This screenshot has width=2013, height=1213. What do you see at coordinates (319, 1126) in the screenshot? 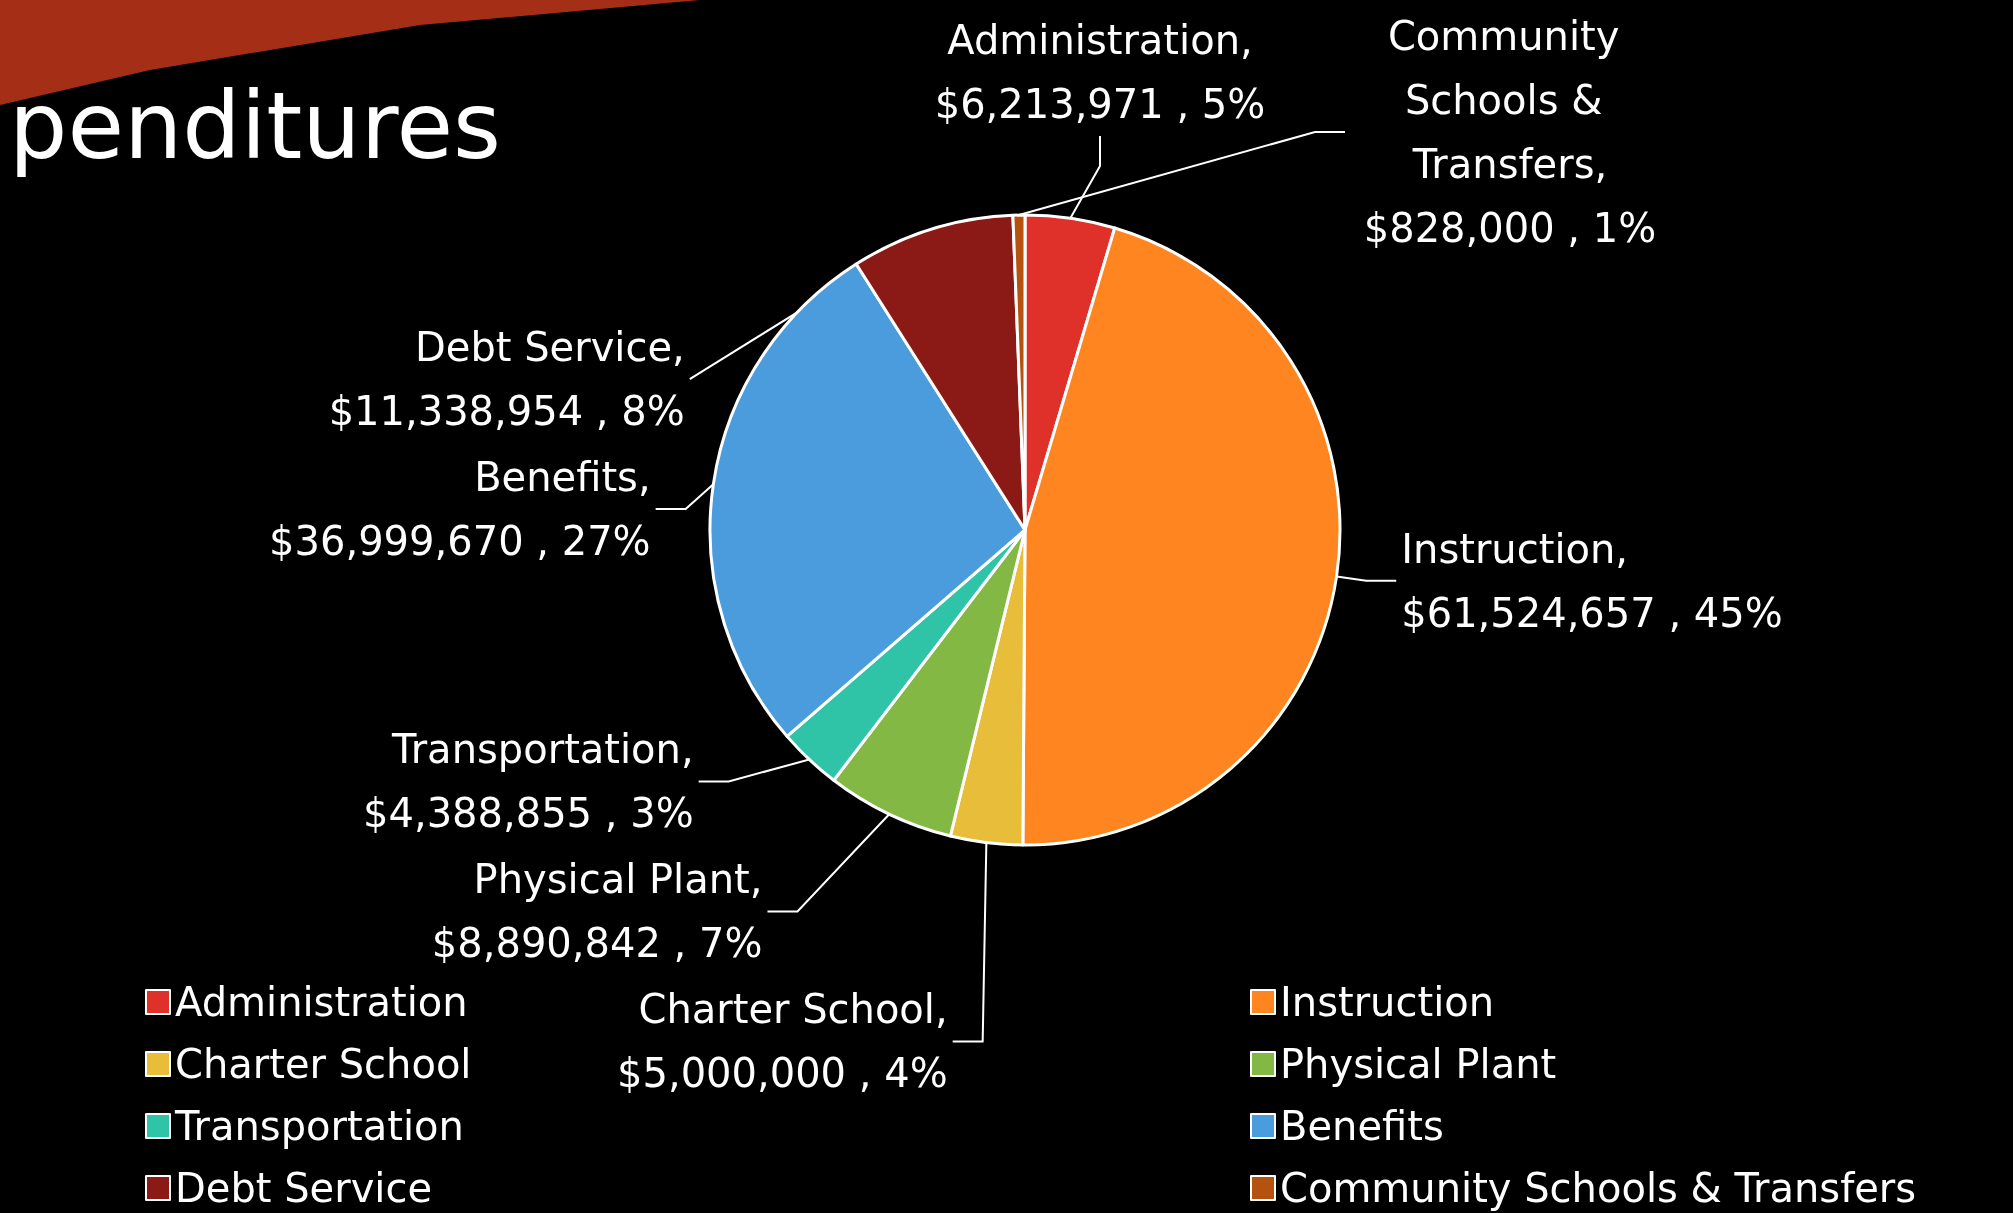
I see `legend-label: Transportation` at bounding box center [319, 1126].